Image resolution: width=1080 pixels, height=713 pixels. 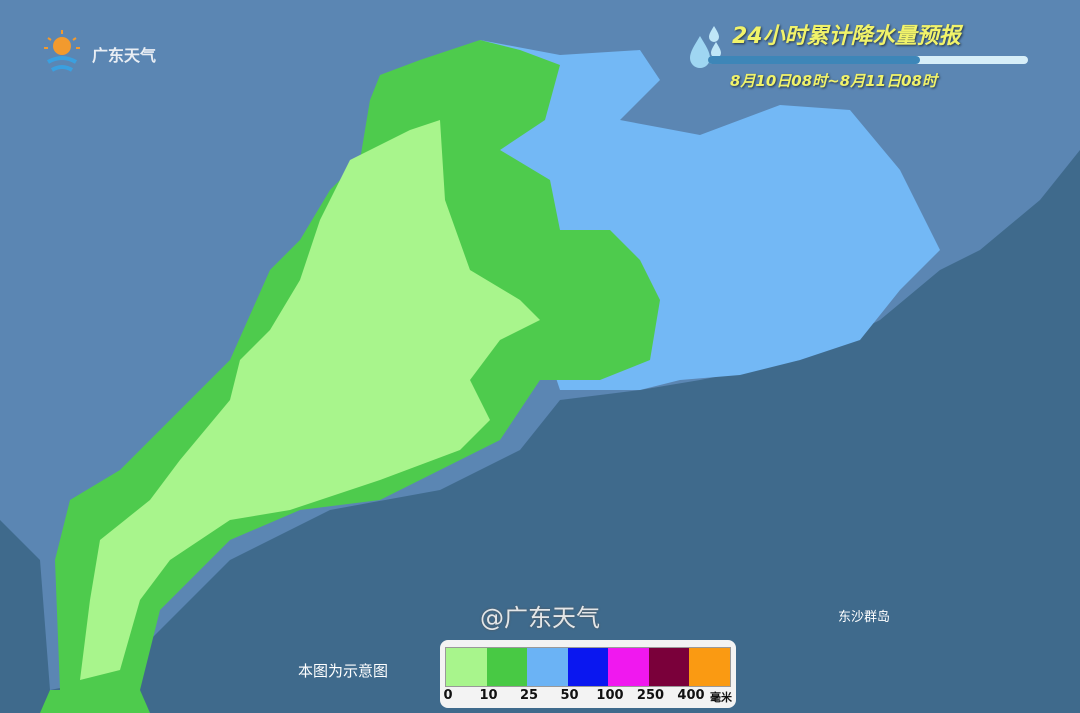 What do you see at coordinates (868, 60) in the screenshot?
I see `title-divider-bar` at bounding box center [868, 60].